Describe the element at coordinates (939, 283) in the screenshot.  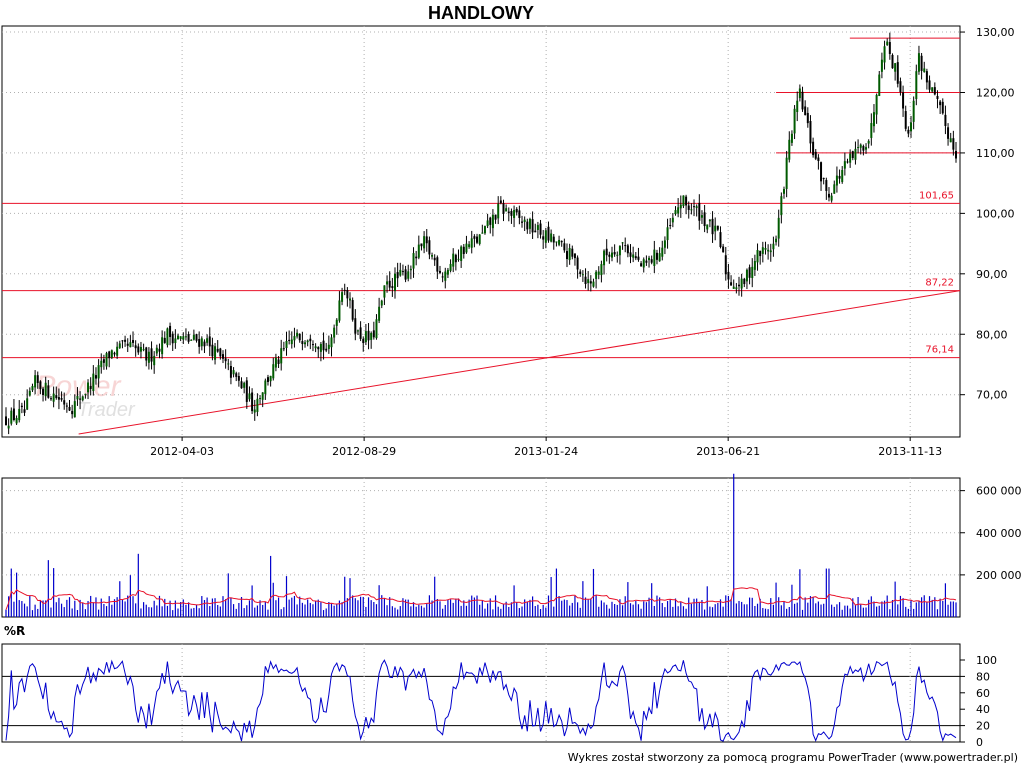
I see `horizontal-line-label: 87,22` at that location.